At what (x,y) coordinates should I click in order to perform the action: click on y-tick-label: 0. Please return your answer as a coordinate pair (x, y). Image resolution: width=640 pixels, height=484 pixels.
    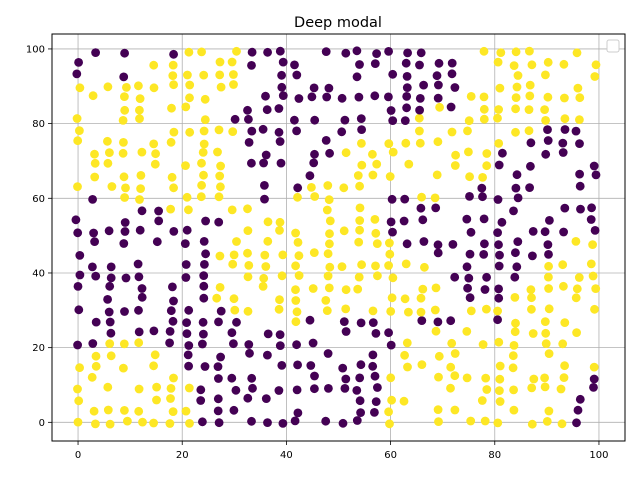
    Looking at the image, I should click on (42, 423).